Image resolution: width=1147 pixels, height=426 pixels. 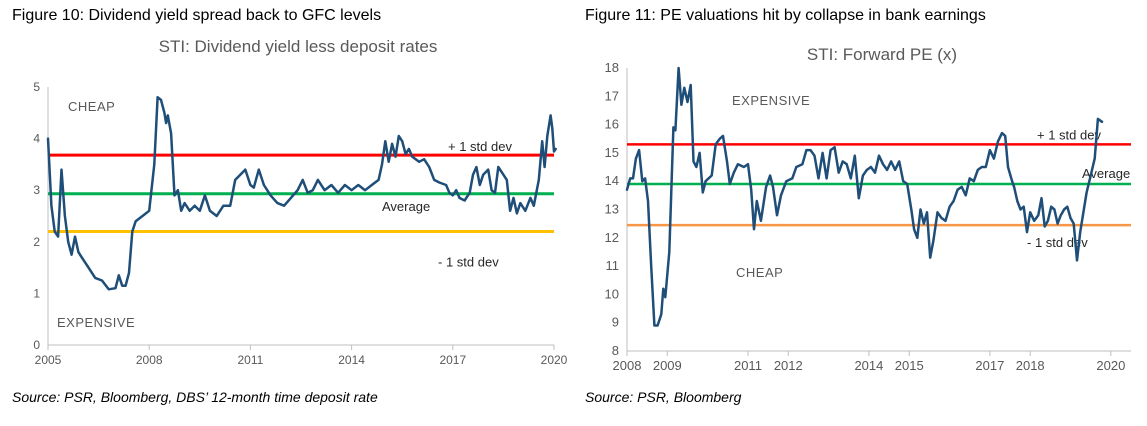 I want to click on y-tick-label: 5, so click(x=36, y=87).